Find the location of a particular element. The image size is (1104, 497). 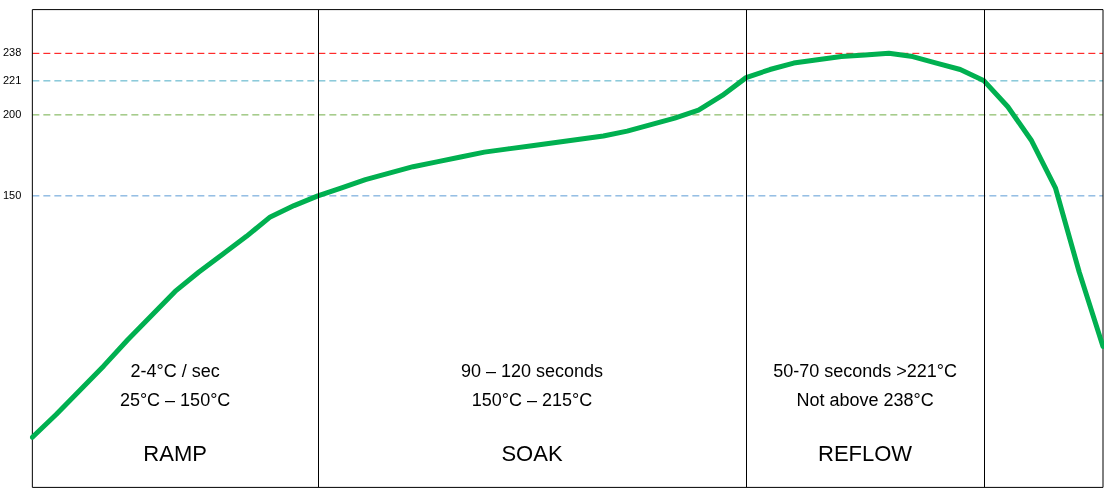

annotation: 50-70 seconds >221°C Not above 238°C is located at coordinates (865, 386).